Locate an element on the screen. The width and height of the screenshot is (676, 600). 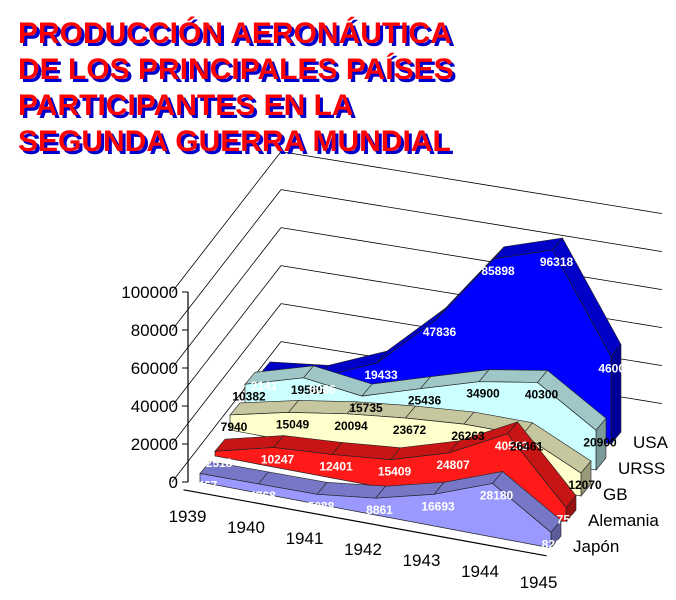
data-label: 19433 is located at coordinates (381, 375).